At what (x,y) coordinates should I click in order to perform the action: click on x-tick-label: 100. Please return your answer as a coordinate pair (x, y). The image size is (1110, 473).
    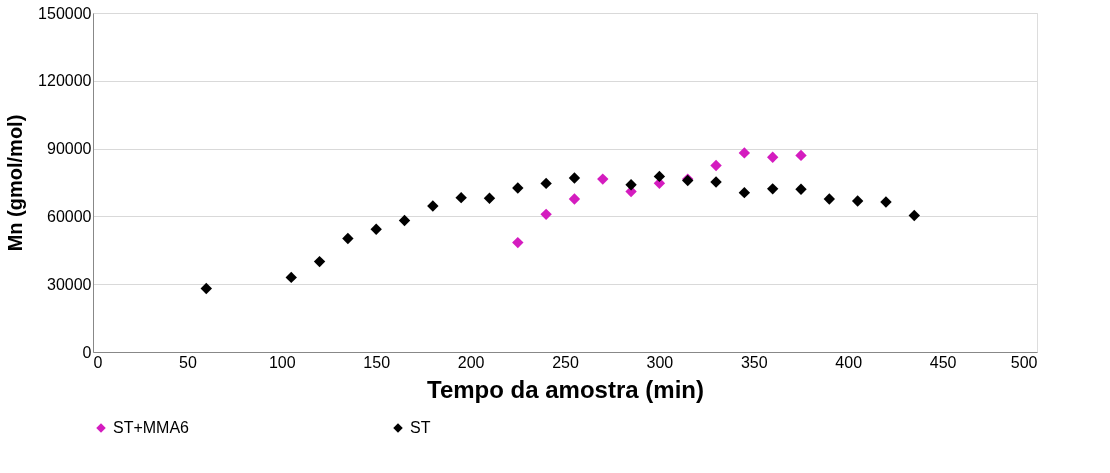
    Looking at the image, I should click on (282, 362).